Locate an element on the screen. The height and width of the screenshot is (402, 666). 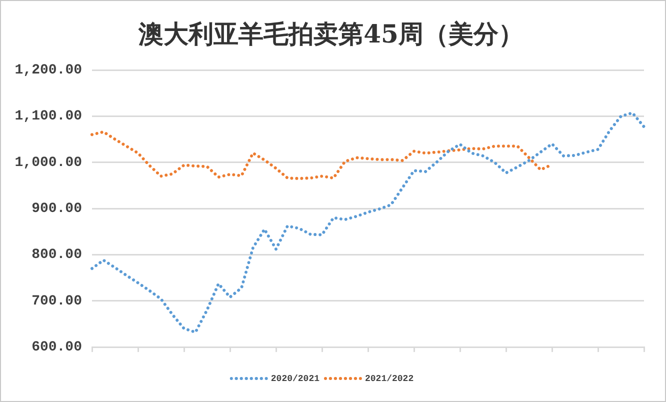
y-tick-label: 1,200.00 is located at coordinates (48, 70).